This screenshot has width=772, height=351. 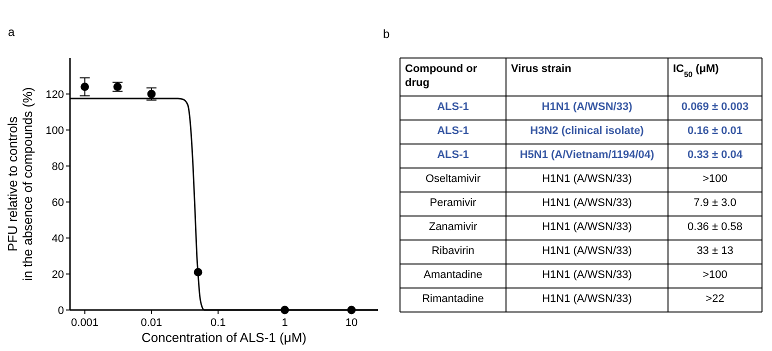 I want to click on text: Compound or drug, so click(x=441, y=76).